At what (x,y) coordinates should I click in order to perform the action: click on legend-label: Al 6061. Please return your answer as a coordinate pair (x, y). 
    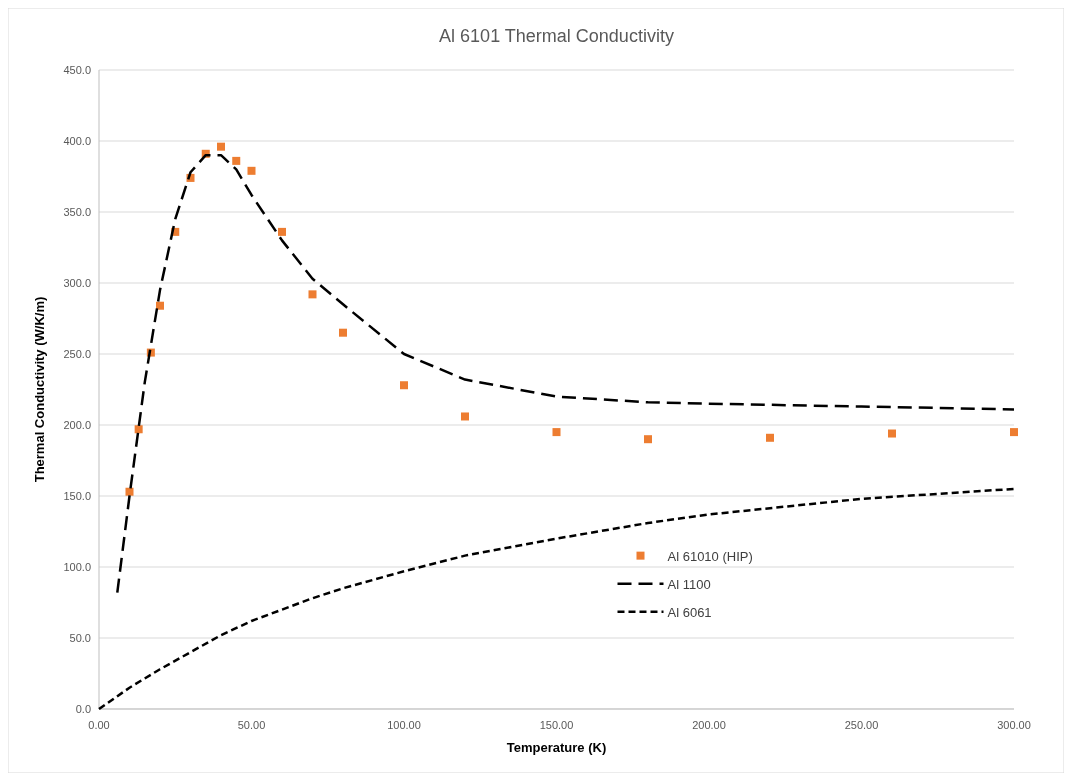
    Looking at the image, I should click on (689, 612).